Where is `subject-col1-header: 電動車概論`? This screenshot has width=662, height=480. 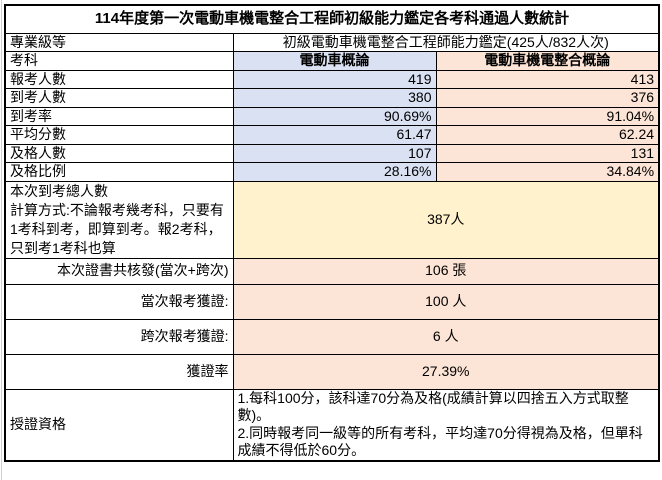
subject-col1-header: 電動車概論 is located at coordinates (334, 61).